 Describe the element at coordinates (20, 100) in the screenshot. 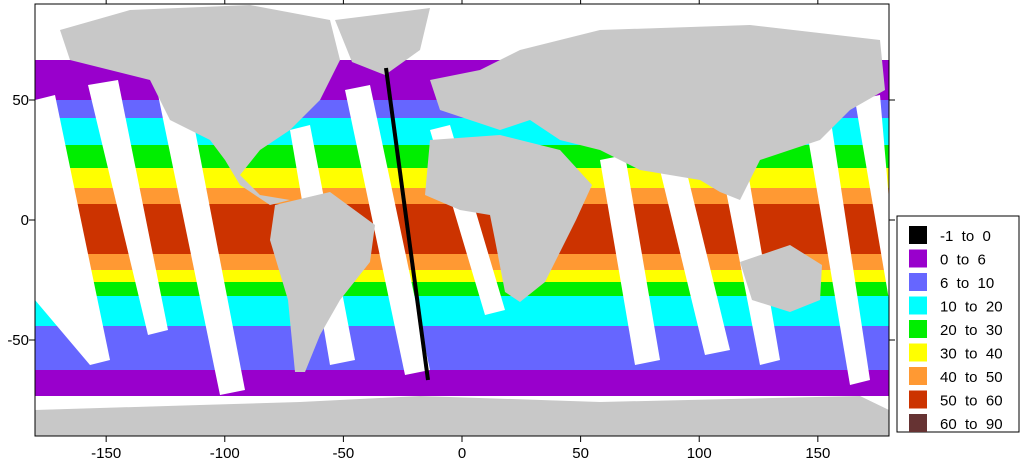

I see `y-tick-label: 50` at that location.